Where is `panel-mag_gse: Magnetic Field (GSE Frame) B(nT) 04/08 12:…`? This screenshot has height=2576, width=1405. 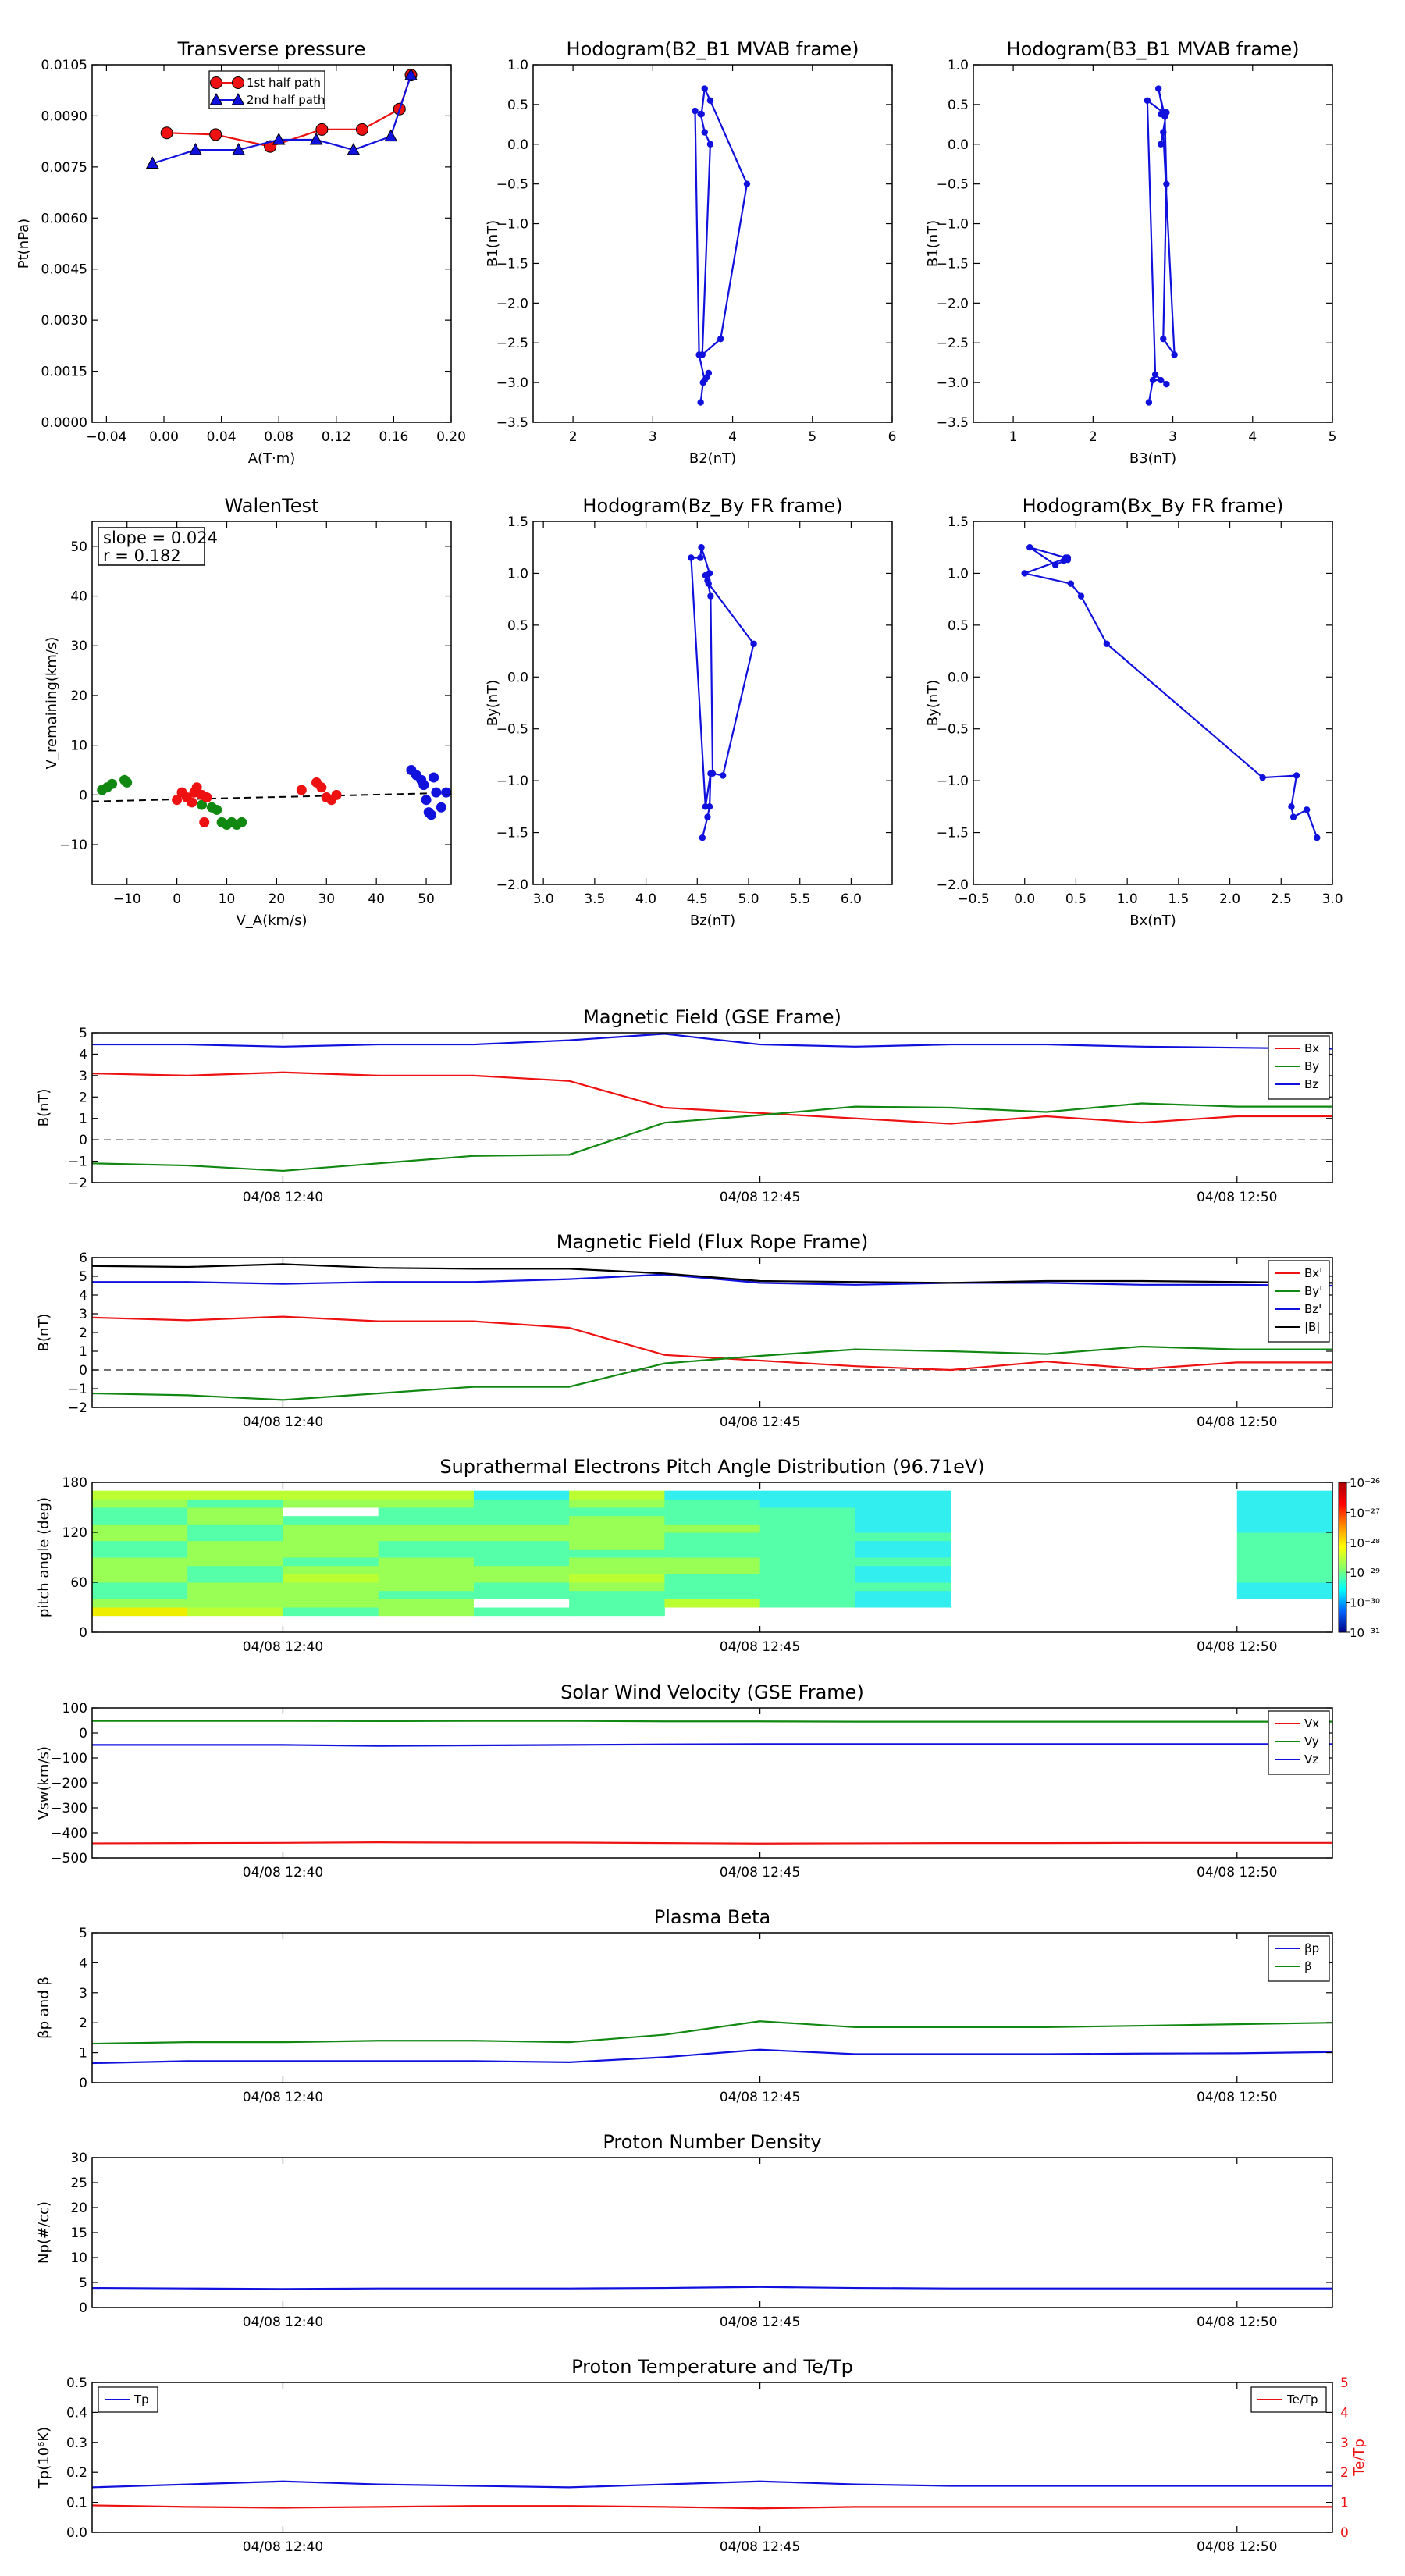 panel-mag_gse: Magnetic Field (GSE Frame) B(nT) 04/08 12:… is located at coordinates (684, 1105).